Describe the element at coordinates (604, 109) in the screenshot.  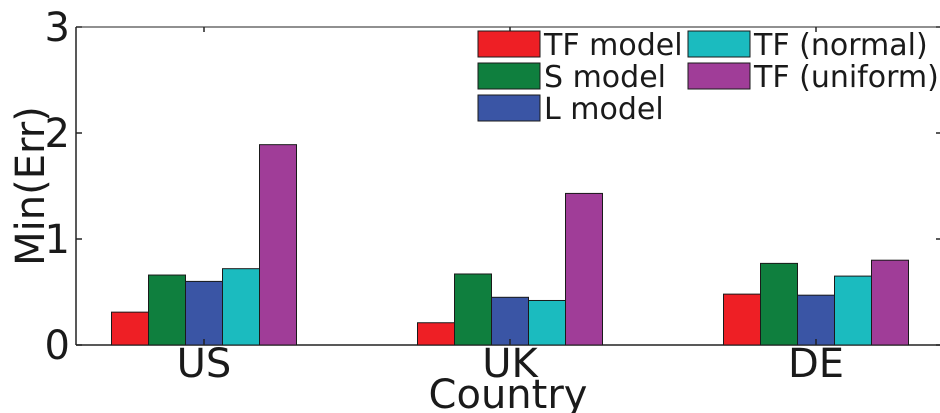
I see `legend-label: L model` at that location.